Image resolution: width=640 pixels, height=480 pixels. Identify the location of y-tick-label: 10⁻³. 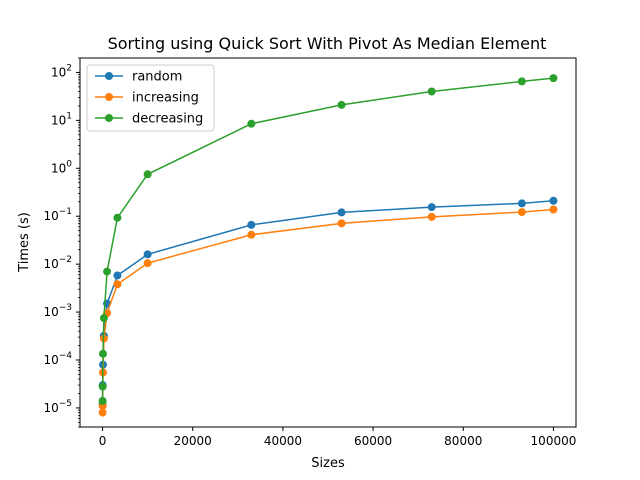
(57, 311).